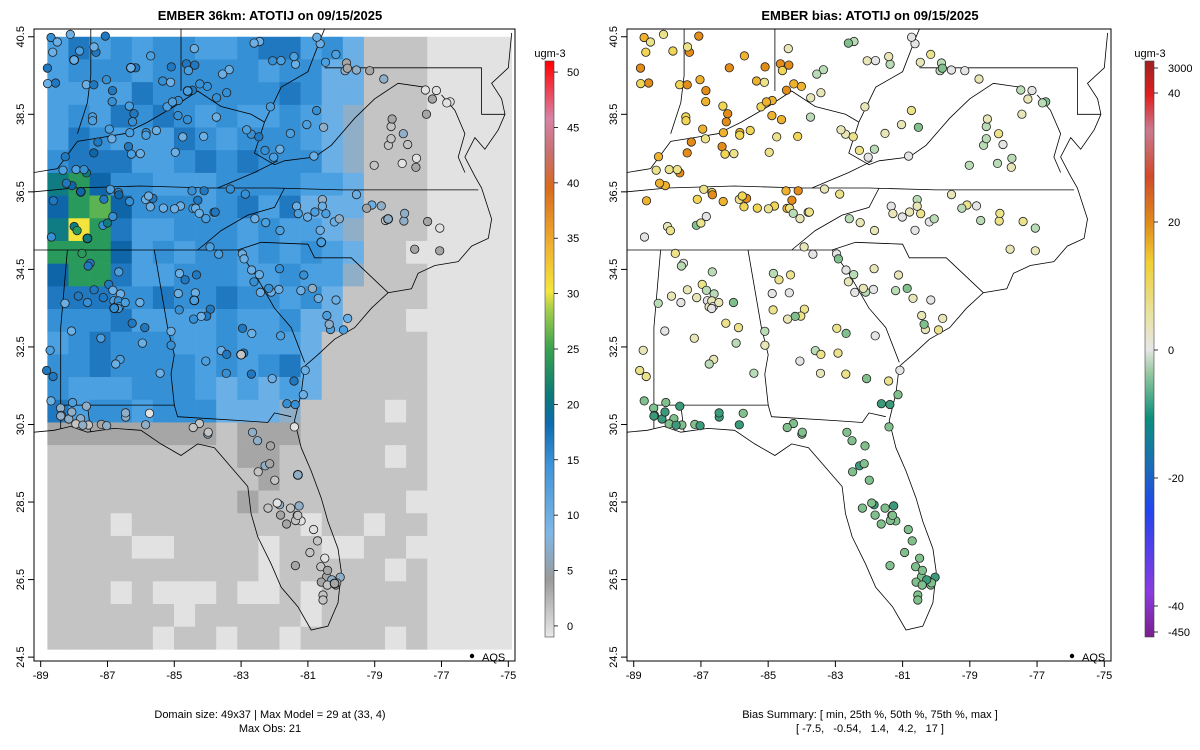  Describe the element at coordinates (442, 676) in the screenshot. I see `left-xtick-label: -77` at that location.